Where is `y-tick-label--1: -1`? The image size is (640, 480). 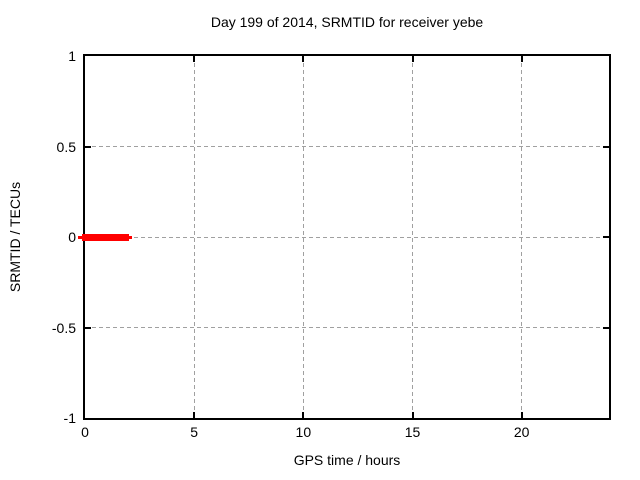 y-tick-label--1: -1 is located at coordinates (69, 418).